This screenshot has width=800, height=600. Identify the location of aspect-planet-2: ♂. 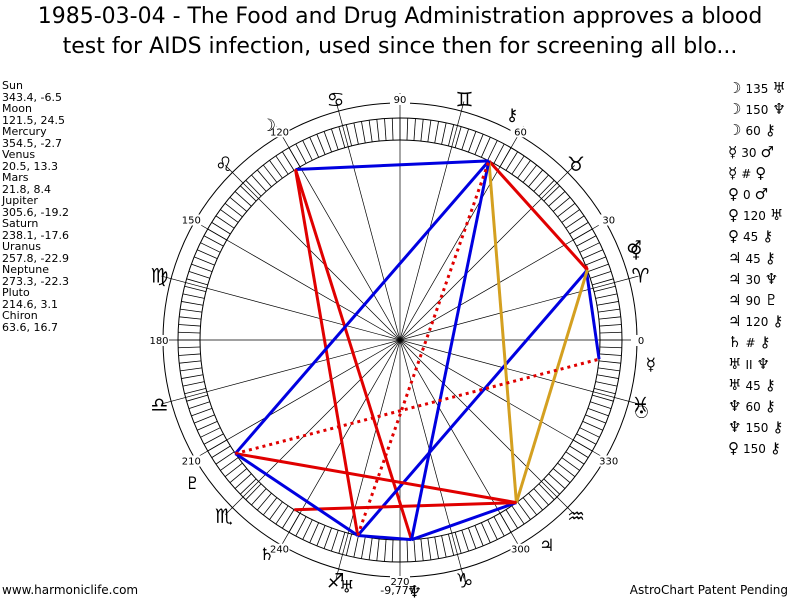
(767, 151).